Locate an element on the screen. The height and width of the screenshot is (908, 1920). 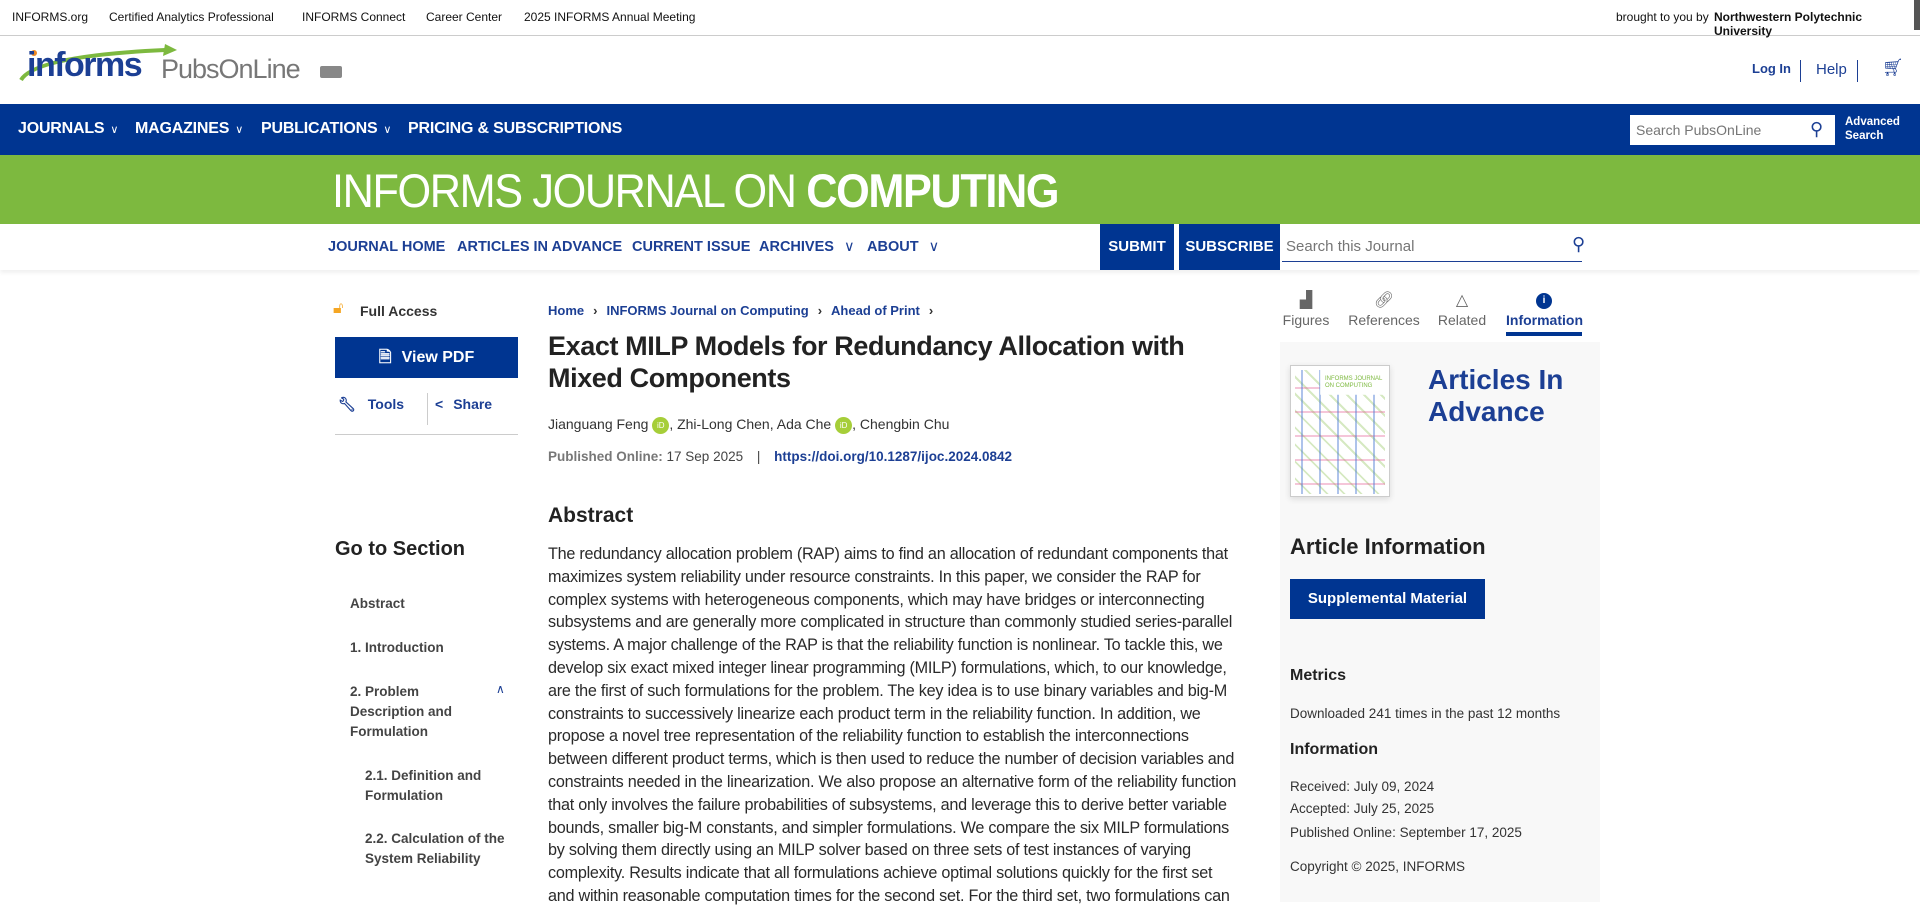
jnav-label: ARCHIVES is located at coordinates (796, 247).